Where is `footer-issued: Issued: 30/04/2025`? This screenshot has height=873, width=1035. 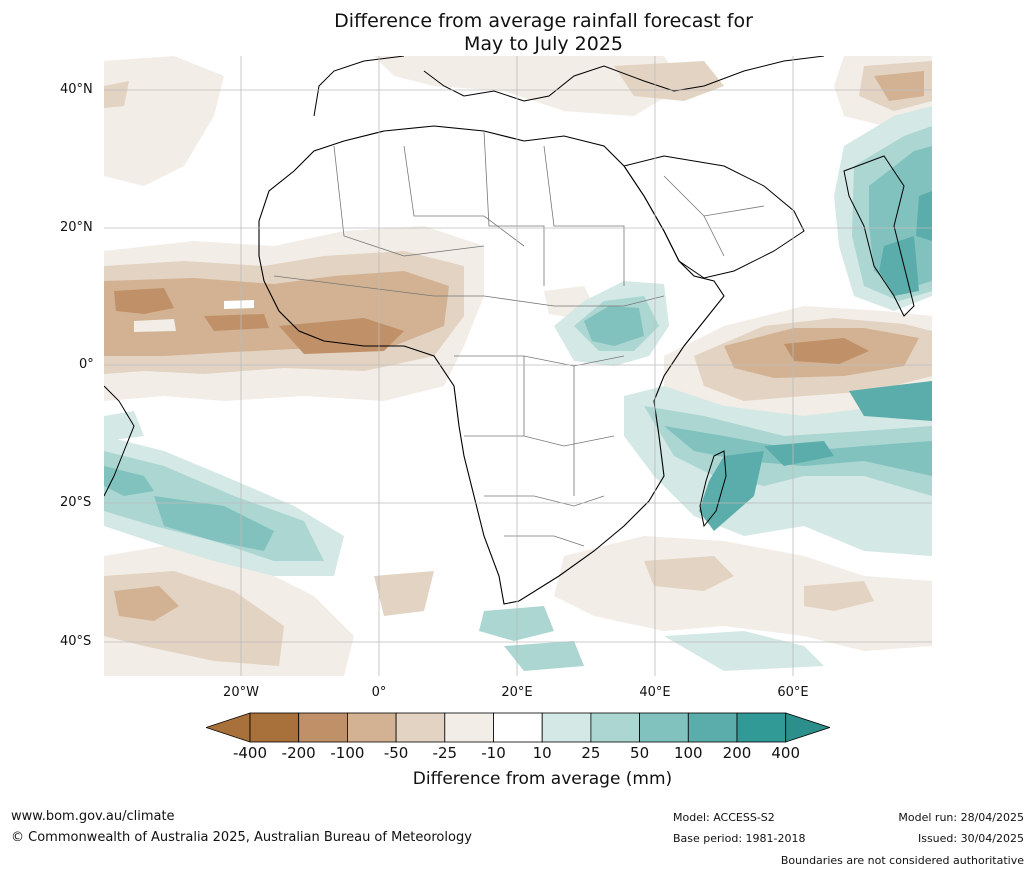
footer-issued: Issued: 30/04/2025 is located at coordinates (970, 838).